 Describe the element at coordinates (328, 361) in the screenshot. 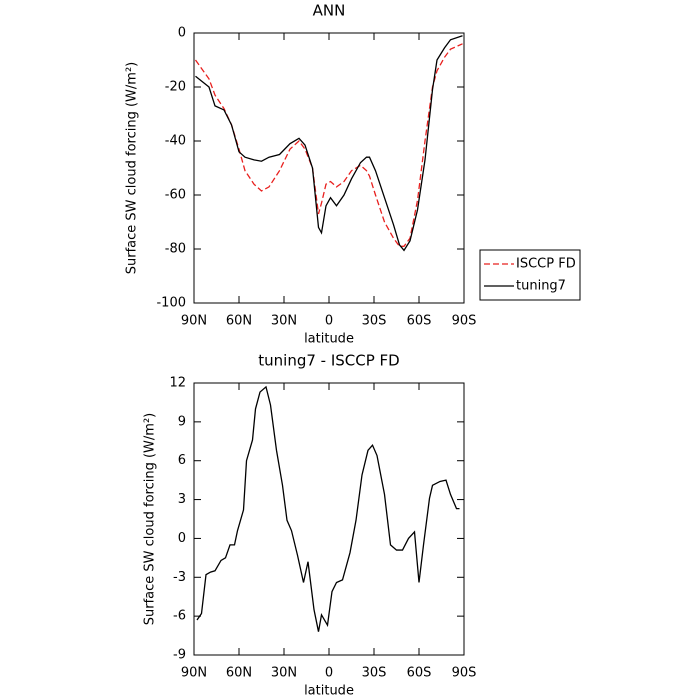

I see `chart-title: tuning7 - ISCCP FD` at that location.